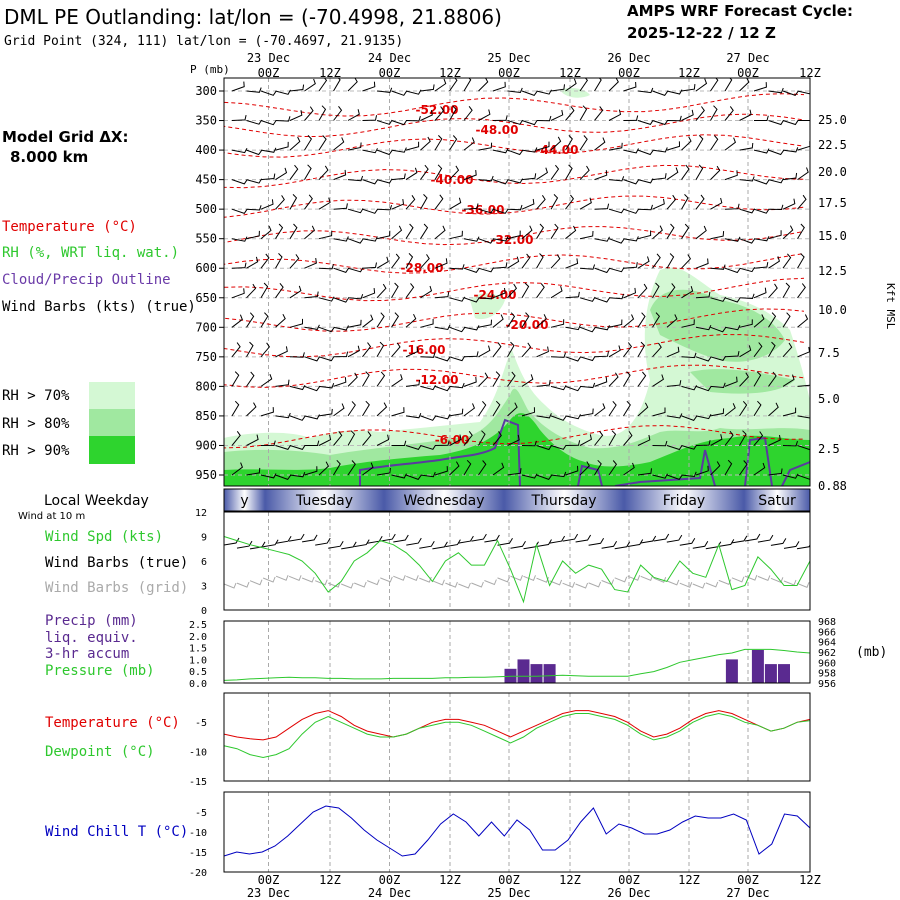  What do you see at coordinates (206, 91) in the screenshot?
I see `pressure-tick-label: 300` at bounding box center [206, 91].